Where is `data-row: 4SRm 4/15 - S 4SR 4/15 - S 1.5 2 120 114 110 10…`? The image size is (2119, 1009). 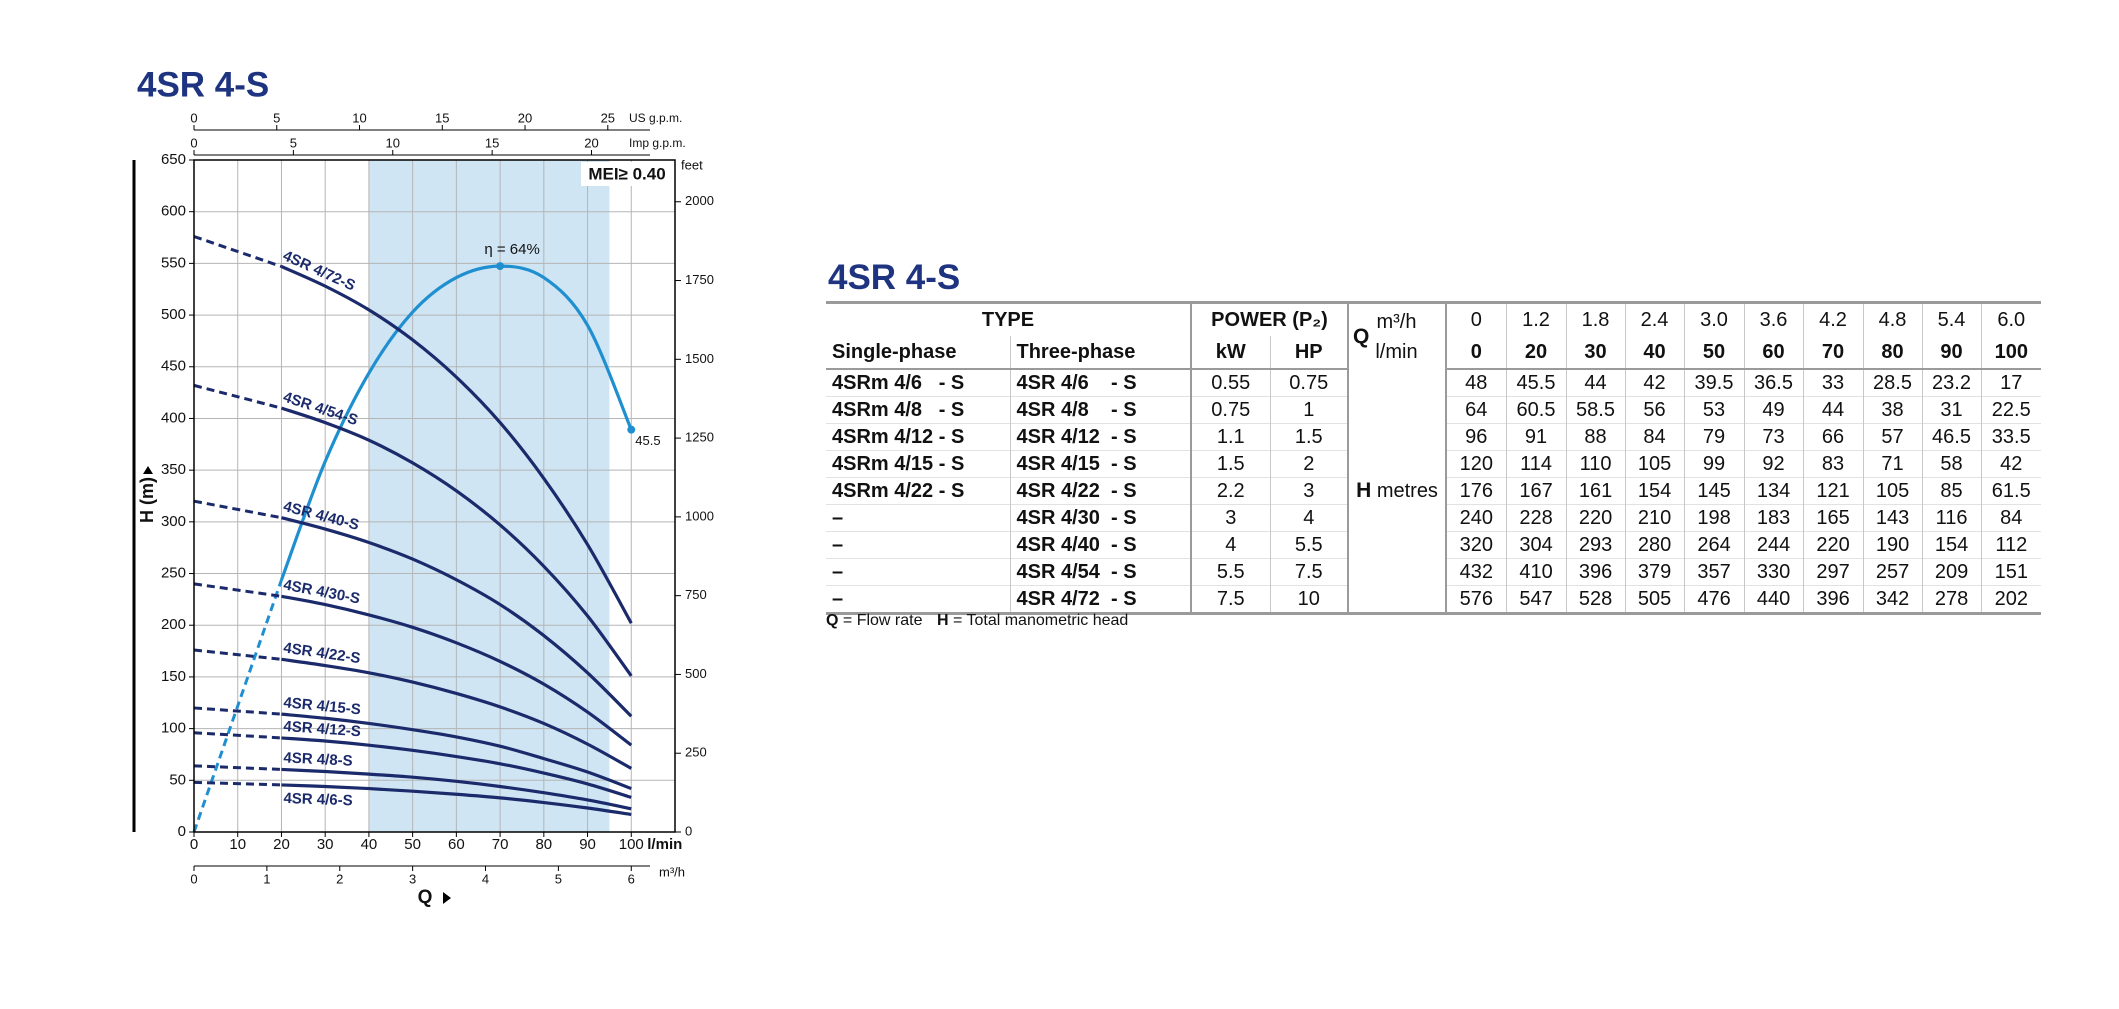
data-row: 4SRm 4/15 - S 4SR 4/15 - S 1.5 2 120 114 110 10… is located at coordinates (1434, 464).